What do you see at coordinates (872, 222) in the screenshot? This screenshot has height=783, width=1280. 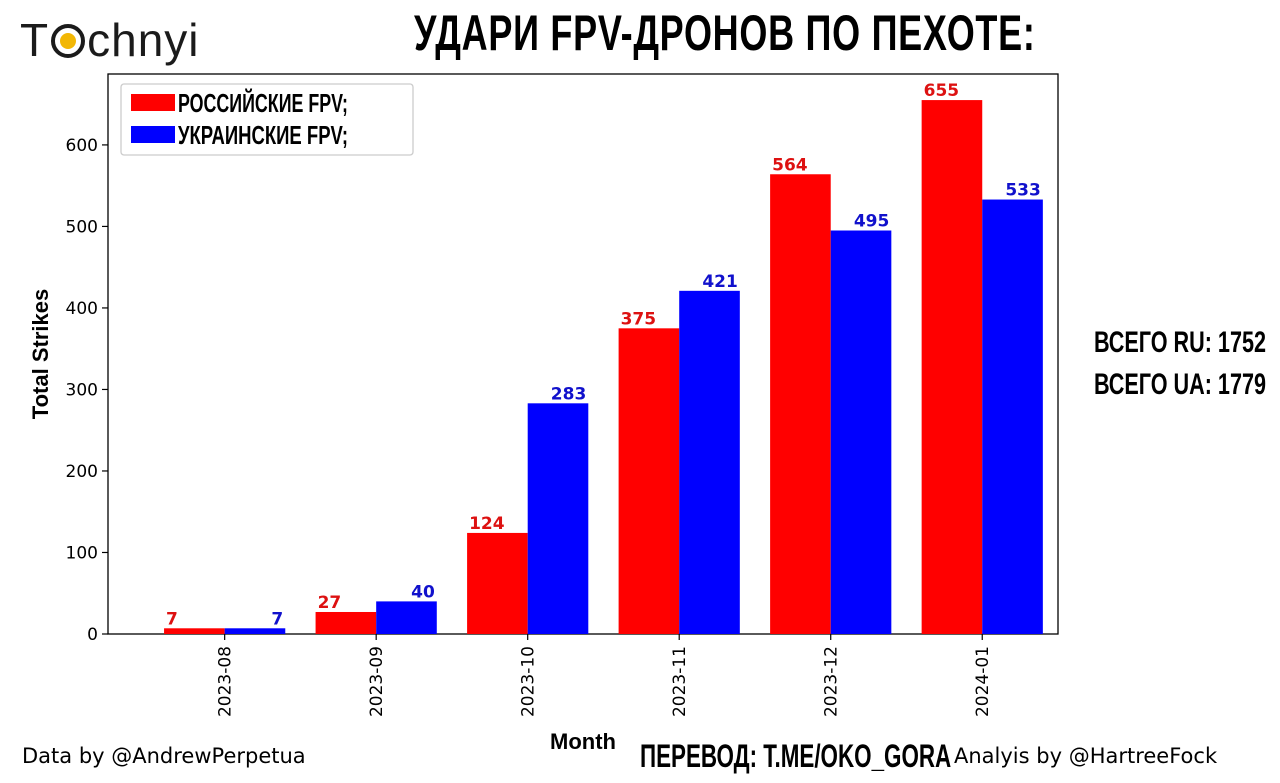 I see `value-label-ukrainian-2023-12: 495` at bounding box center [872, 222].